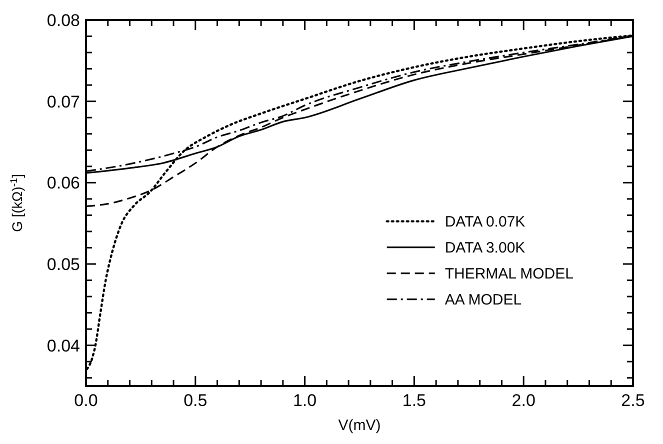 Image resolution: width=663 pixels, height=444 pixels. What do you see at coordinates (485, 248) in the screenshot?
I see `legend-label: DATA 3.00K` at bounding box center [485, 248].